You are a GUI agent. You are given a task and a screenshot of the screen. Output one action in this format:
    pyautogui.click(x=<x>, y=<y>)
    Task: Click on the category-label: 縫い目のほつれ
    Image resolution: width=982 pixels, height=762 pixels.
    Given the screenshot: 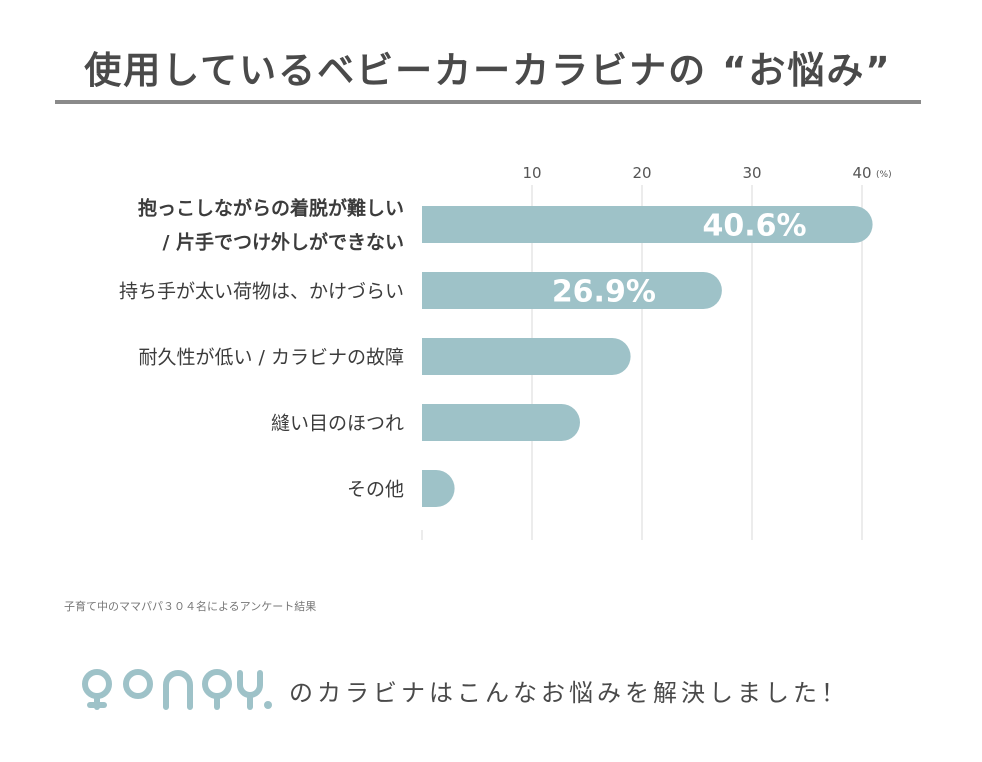 What is the action you would take?
    pyautogui.click(x=337, y=424)
    